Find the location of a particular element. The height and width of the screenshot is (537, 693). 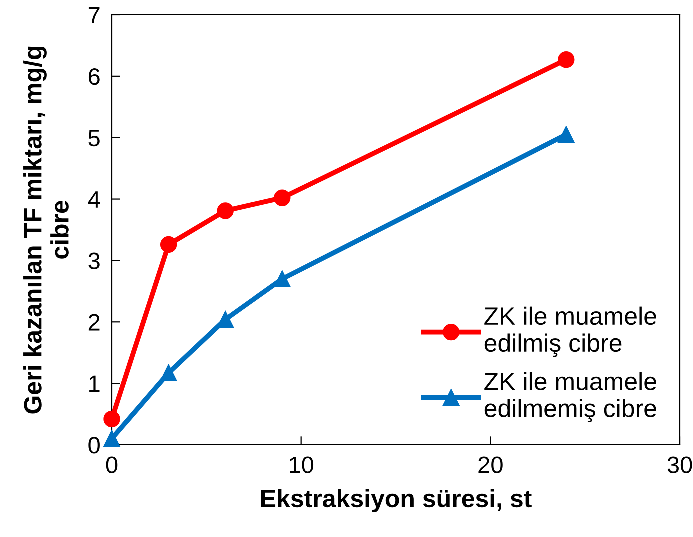

y-tick-label: 3 is located at coordinates (94, 261).